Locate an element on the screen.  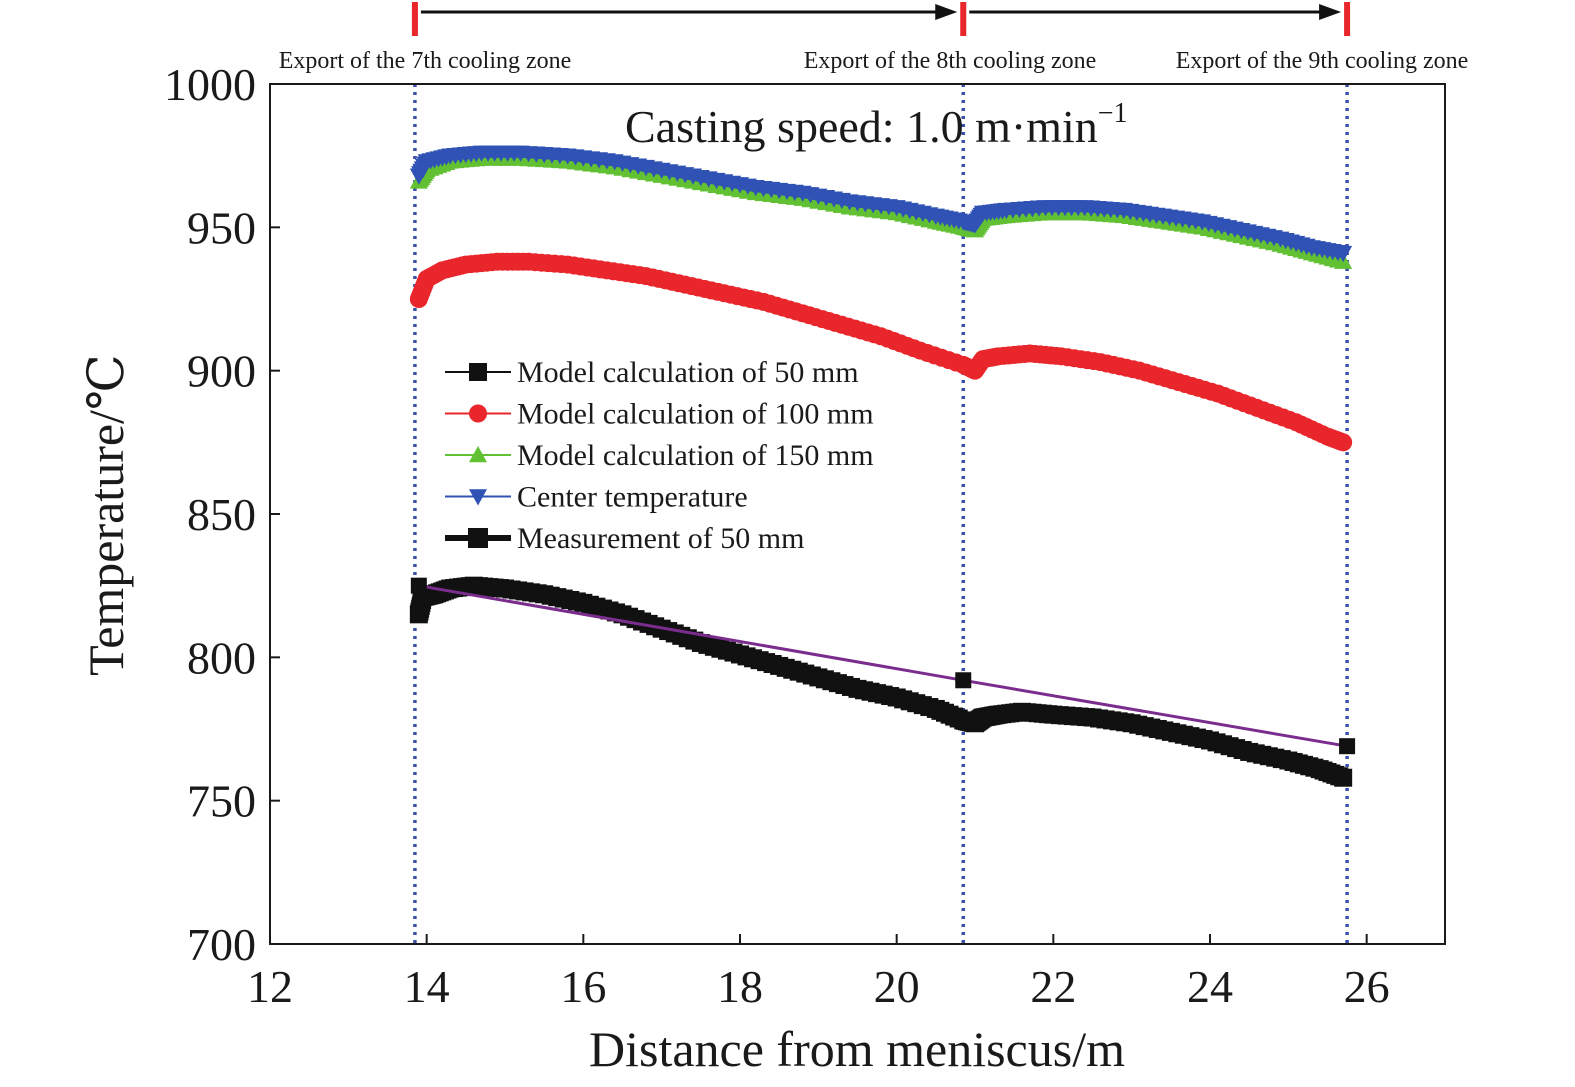
y-tick-label: 950 is located at coordinates (221, 227).